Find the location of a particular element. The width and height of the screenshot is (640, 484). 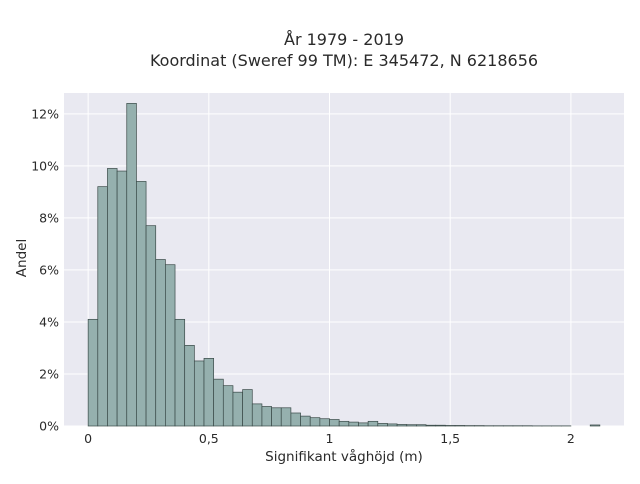

y-tick-label: 4% is located at coordinates (49, 321).